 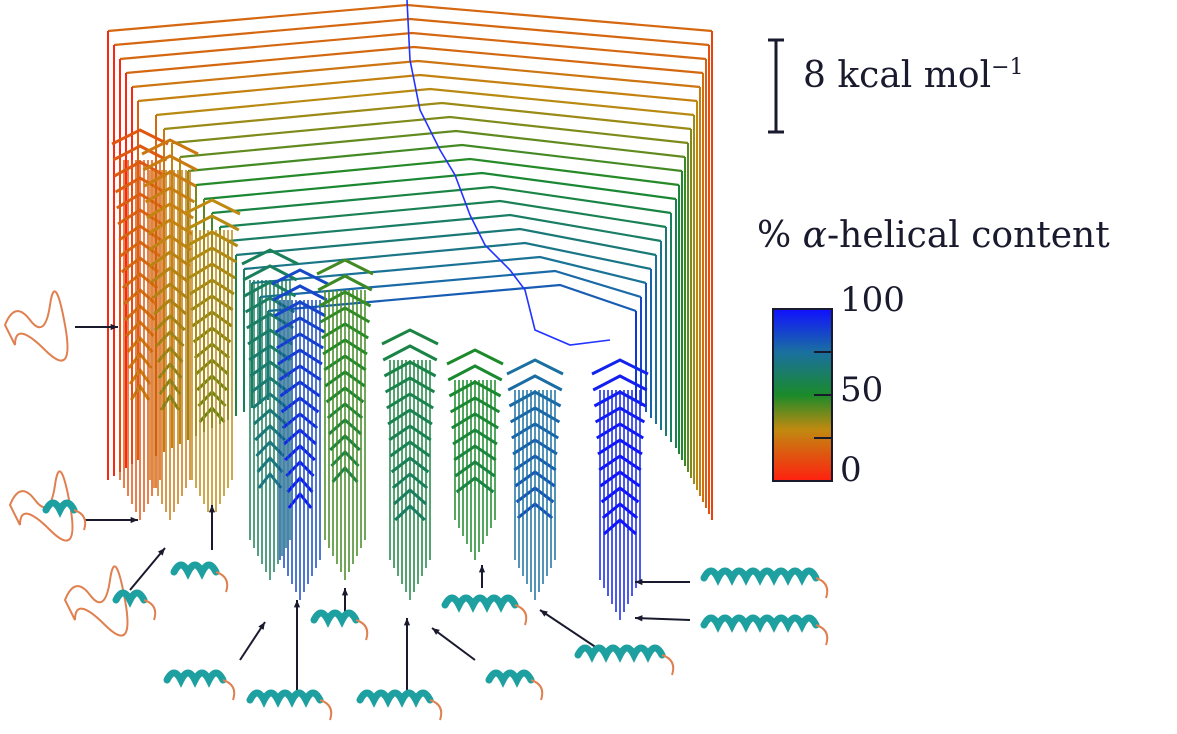 I want to click on global-minimum-path, so click(x=508, y=173).